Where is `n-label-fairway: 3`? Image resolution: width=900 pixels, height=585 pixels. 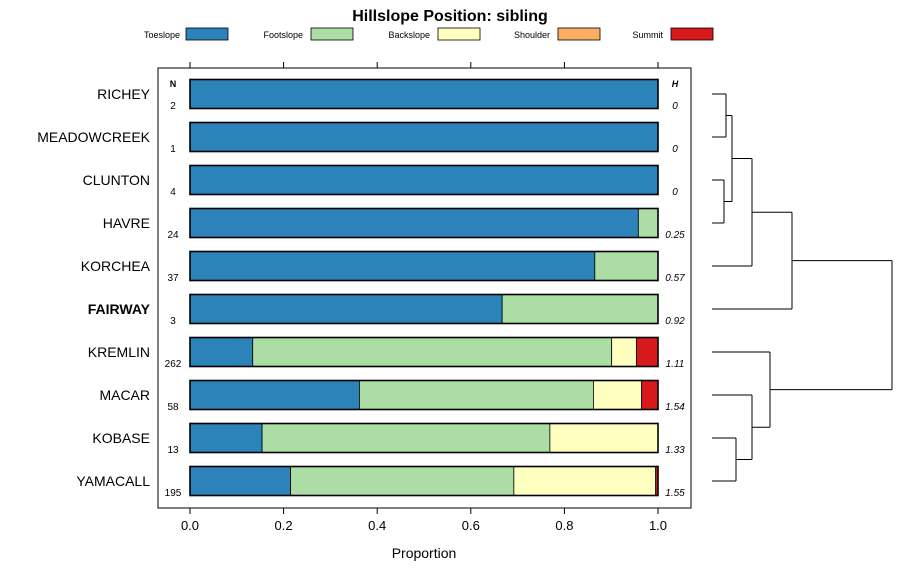 n-label-fairway: 3 is located at coordinates (173, 321).